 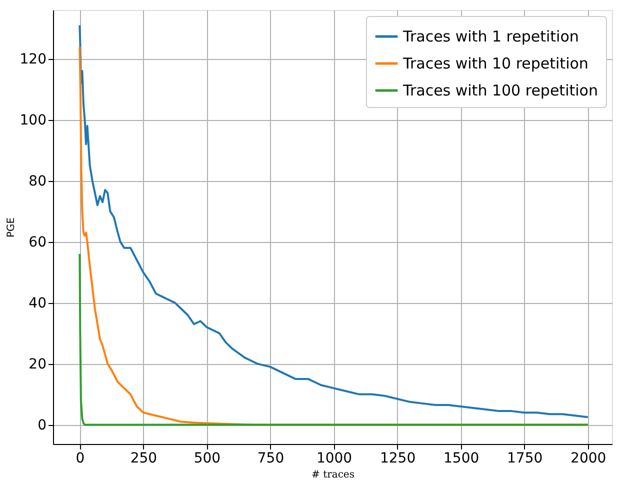 What do you see at coordinates (334, 458) in the screenshot?
I see `x-tick-label: 1000` at bounding box center [334, 458].